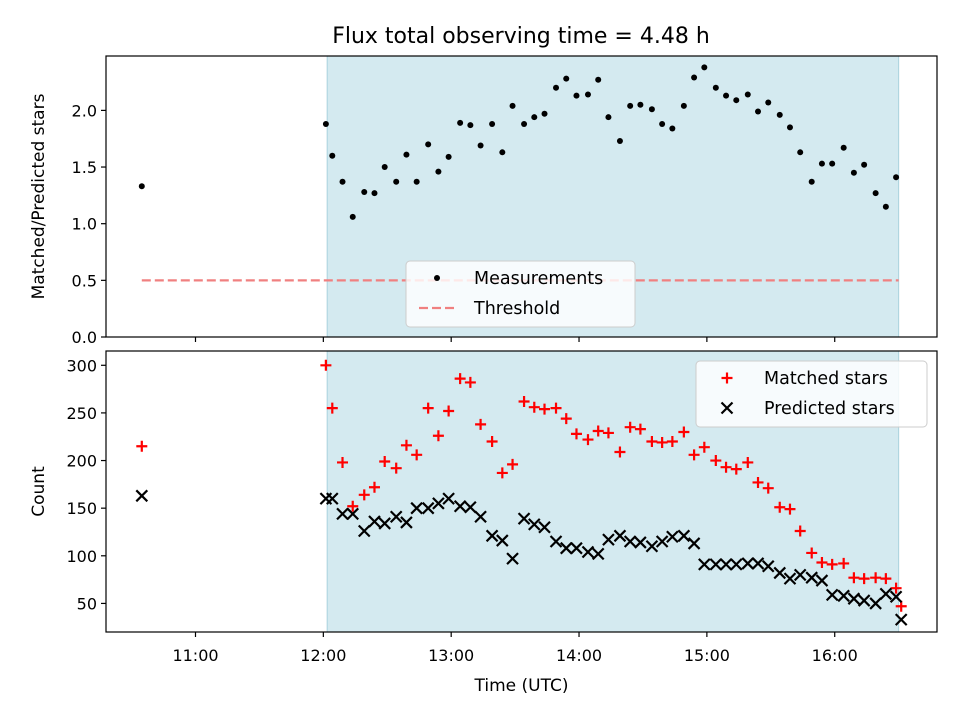 This screenshot has height=720, width=960. I want to click on y-tick-label: 50, so click(87, 603).